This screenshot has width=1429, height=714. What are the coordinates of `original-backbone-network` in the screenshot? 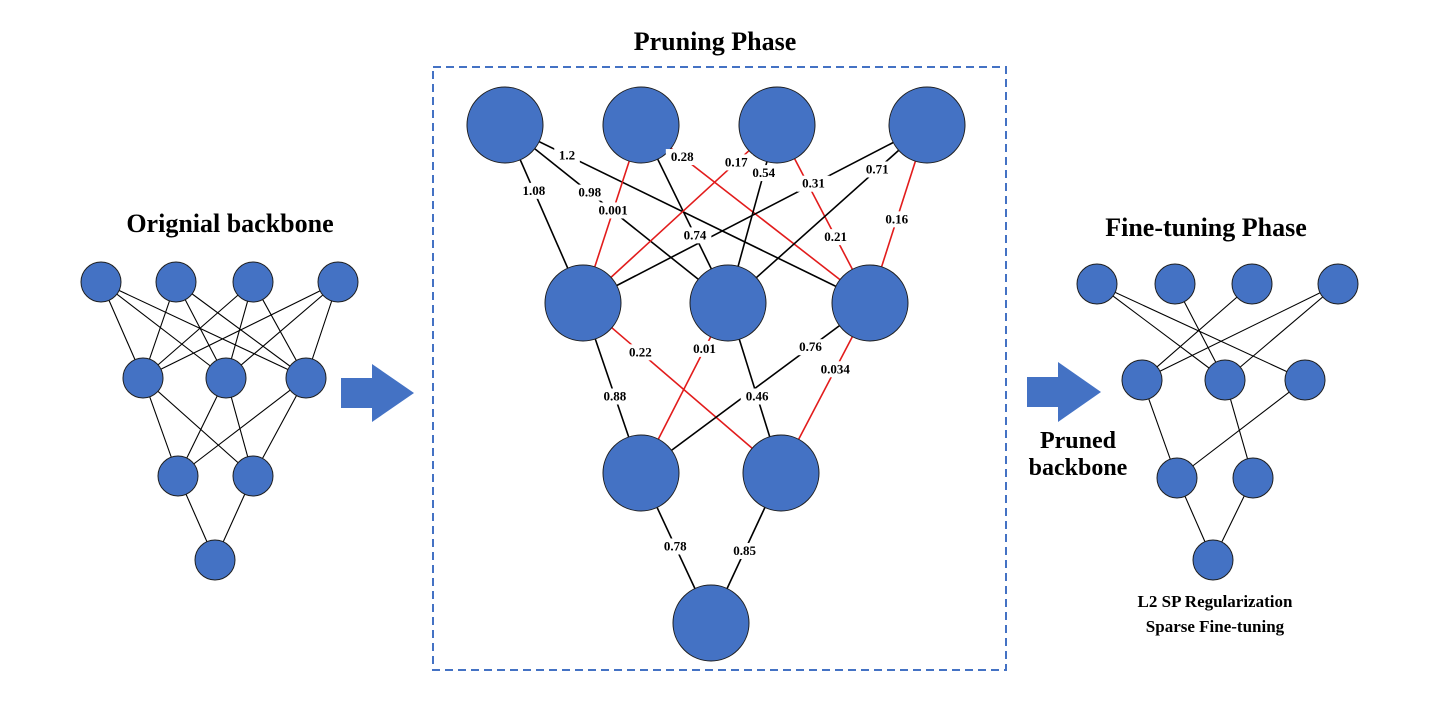 It's located at (219, 421).